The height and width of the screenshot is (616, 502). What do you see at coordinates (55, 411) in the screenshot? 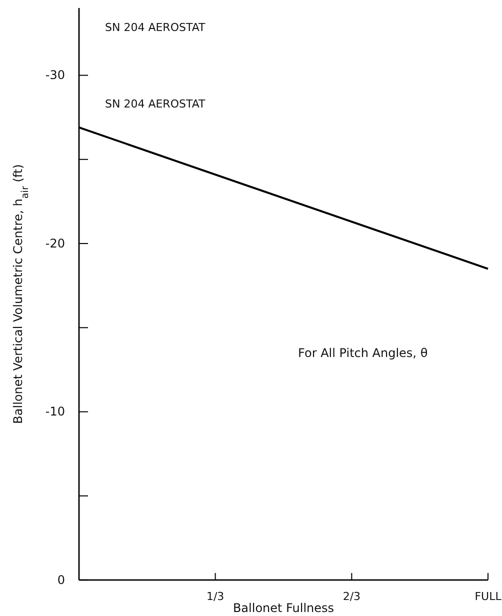
I see `y-tick-label: -10` at bounding box center [55, 411].